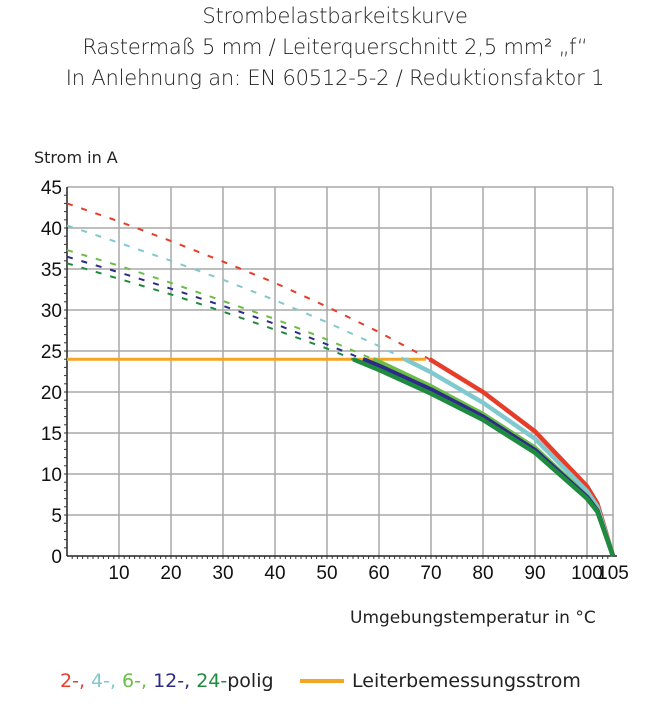  Describe the element at coordinates (378, 573) in the screenshot. I see `x-tick-label: 60` at that location.